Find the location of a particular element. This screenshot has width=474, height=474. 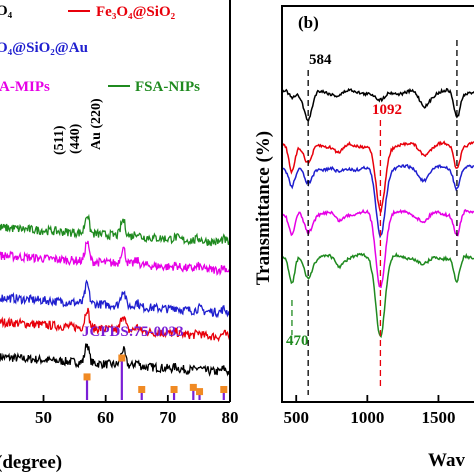

panel-a-xlabel: (degree) is located at coordinates (31, 462).